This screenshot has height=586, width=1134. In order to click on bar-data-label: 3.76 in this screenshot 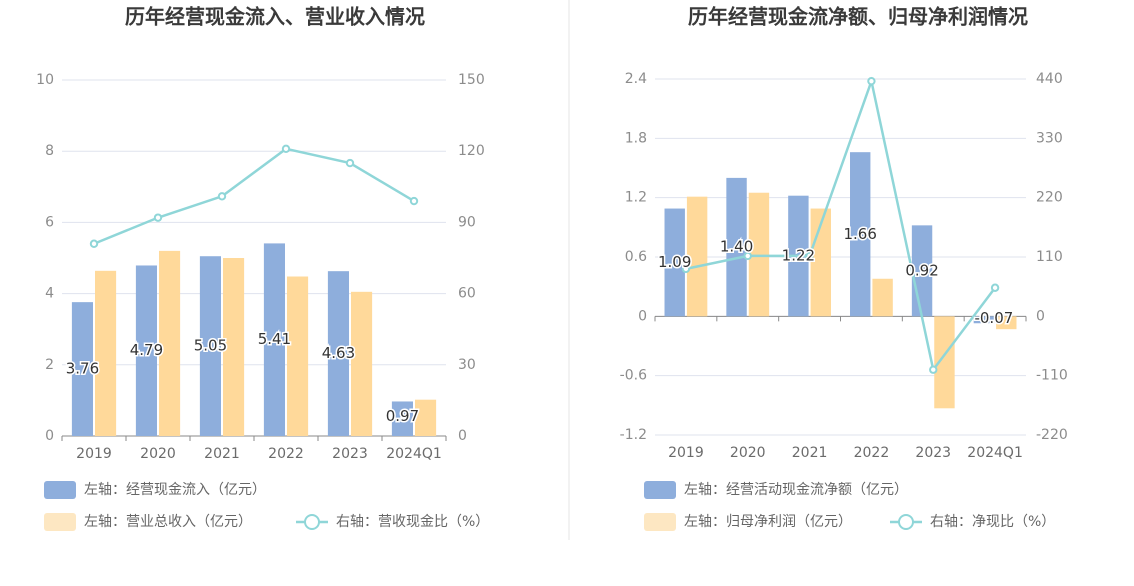, I will do `click(82, 369)`.